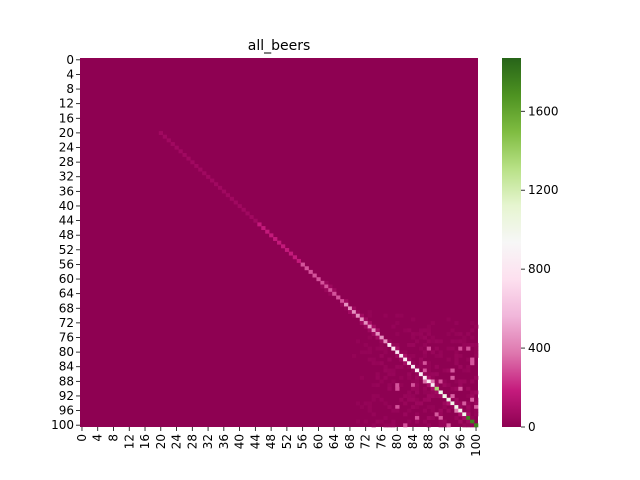 Image resolution: width=640 pixels, height=480 pixels. Describe the element at coordinates (445, 441) in the screenshot. I see `x-tick-label: 92` at that location.